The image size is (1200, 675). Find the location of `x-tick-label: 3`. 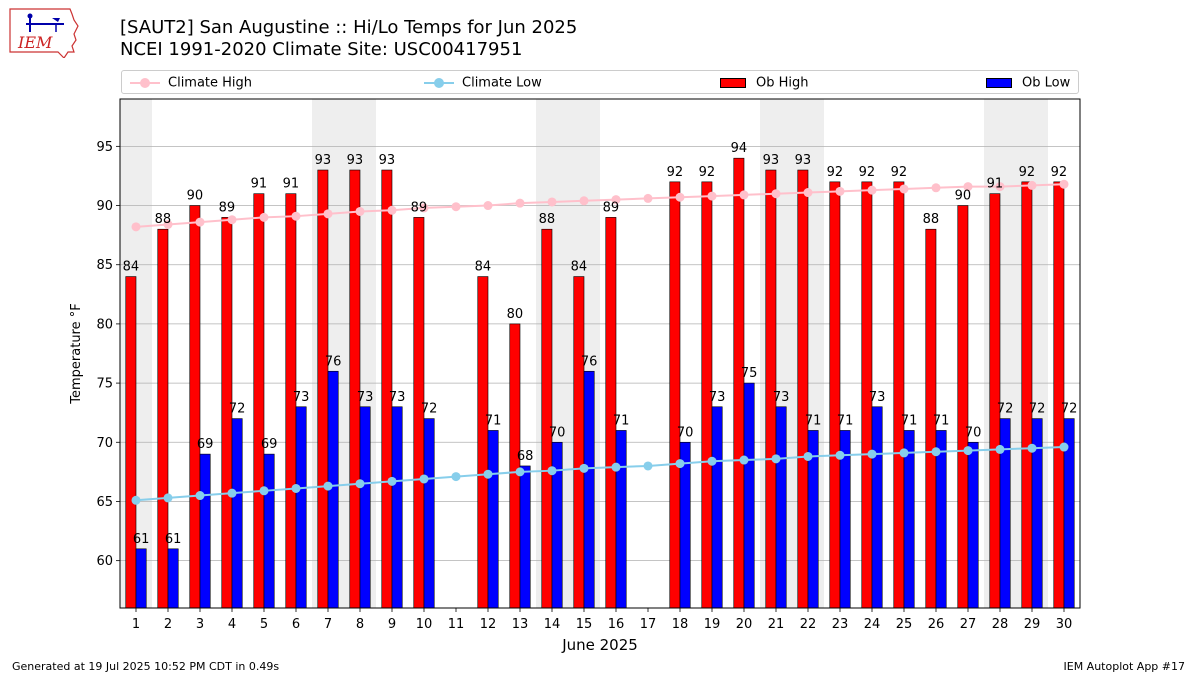

x-tick-label: 3 is located at coordinates (200, 624).